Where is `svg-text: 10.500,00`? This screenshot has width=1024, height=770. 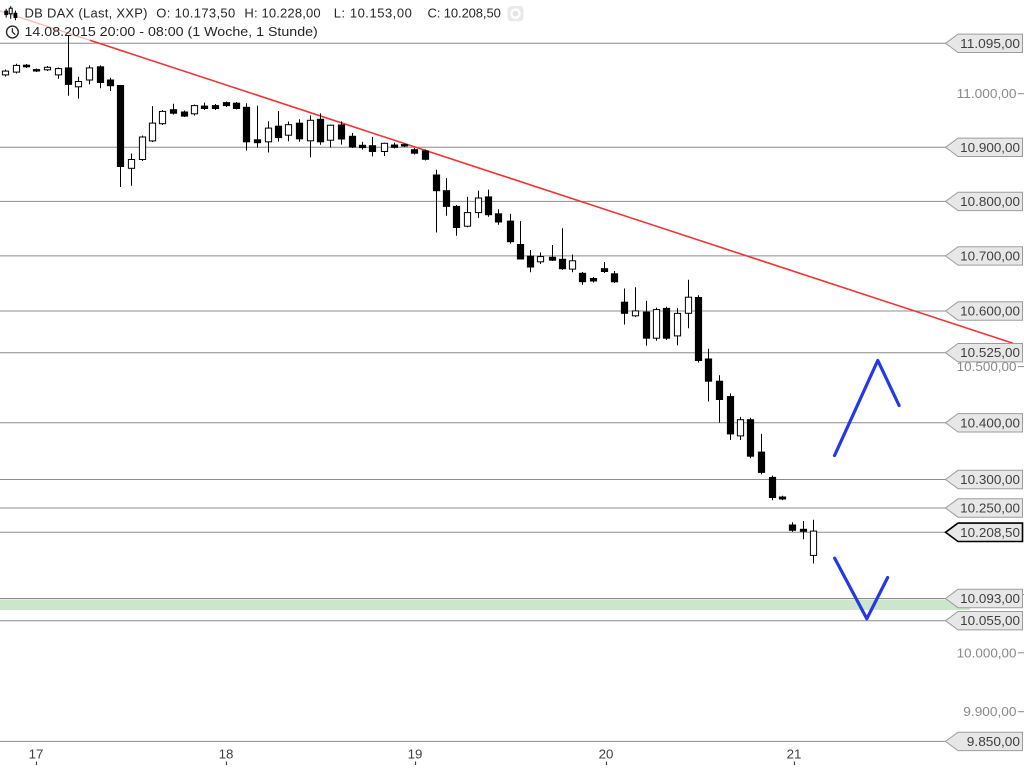 svg-text: 10.500,00 is located at coordinates (987, 366).